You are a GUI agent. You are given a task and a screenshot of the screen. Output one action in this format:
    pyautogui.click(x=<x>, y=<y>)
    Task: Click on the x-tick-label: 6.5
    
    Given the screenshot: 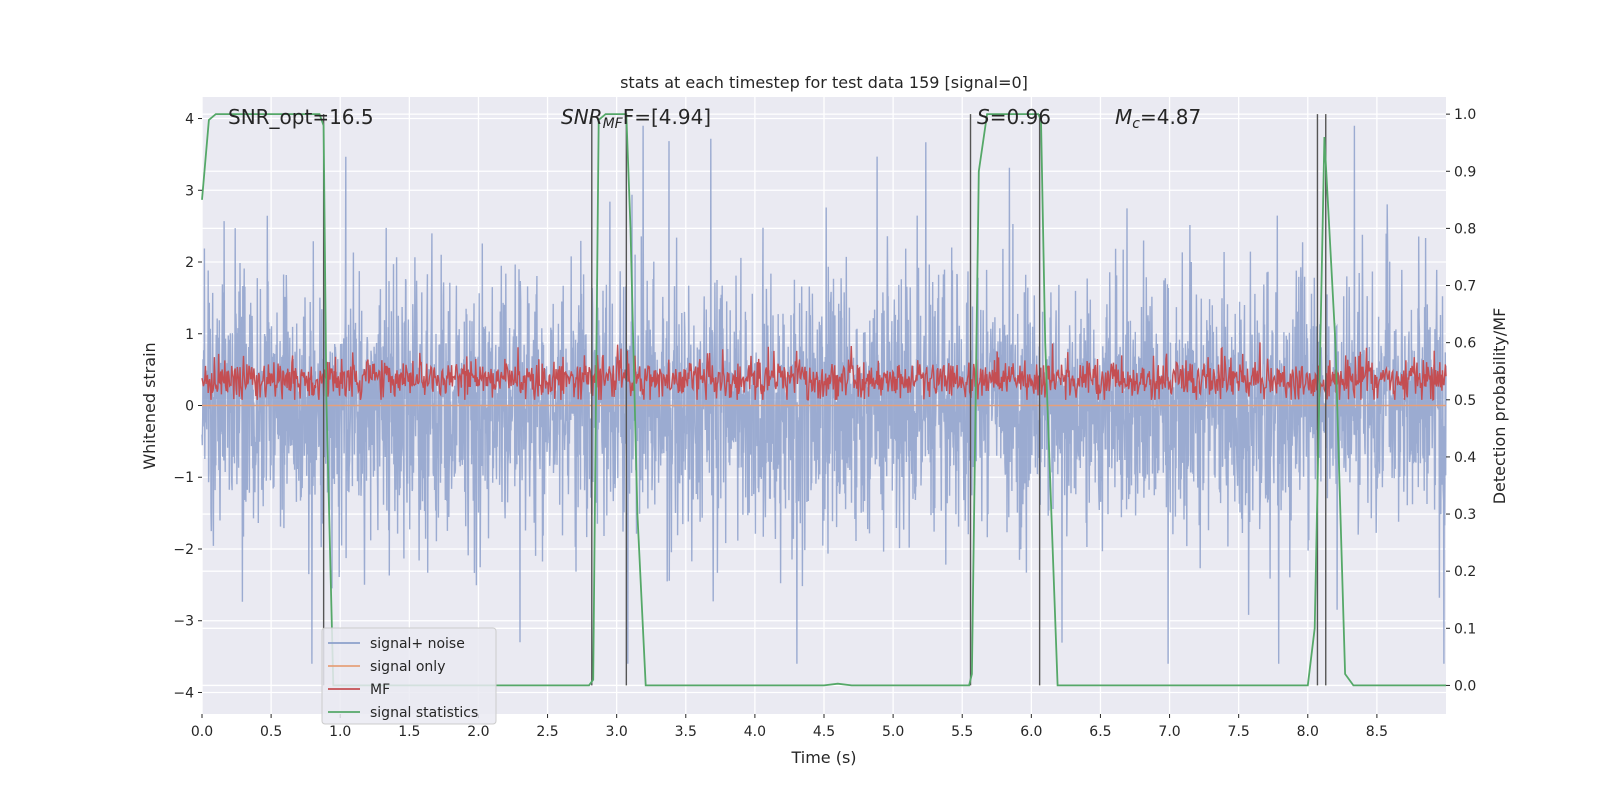 What is the action you would take?
    pyautogui.click(x=1100, y=732)
    